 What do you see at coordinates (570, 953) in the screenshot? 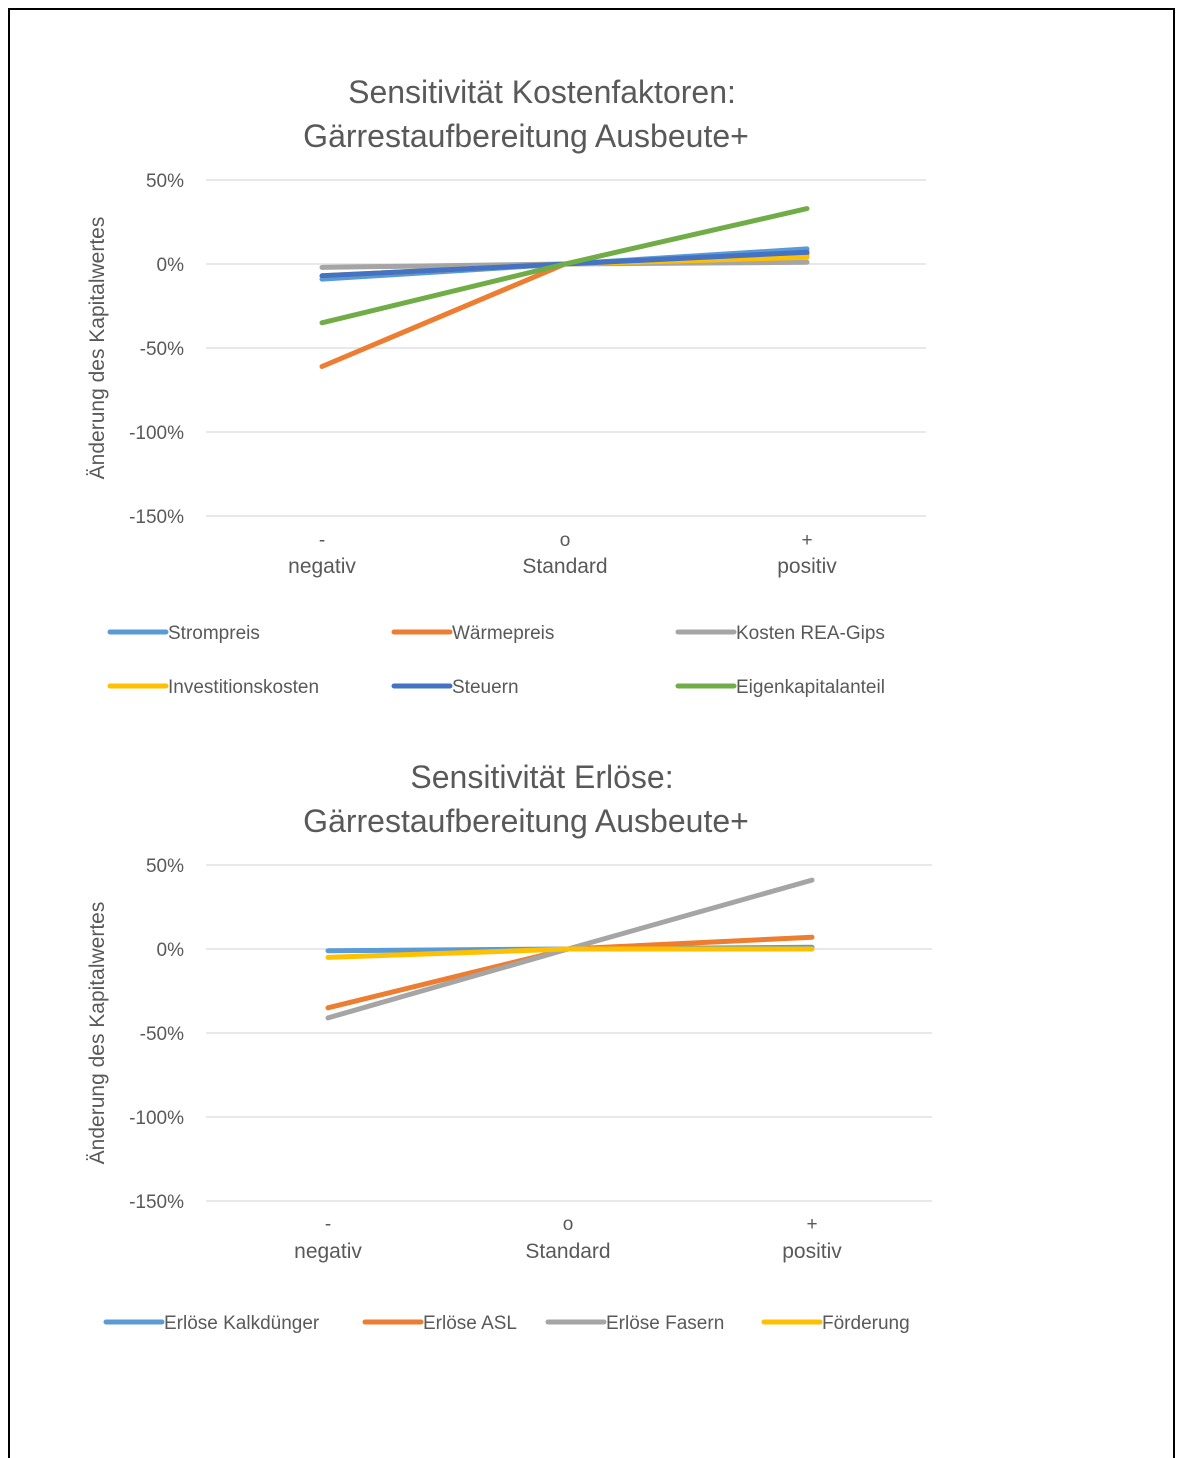
I see `series-line-f-rderung` at bounding box center [570, 953].